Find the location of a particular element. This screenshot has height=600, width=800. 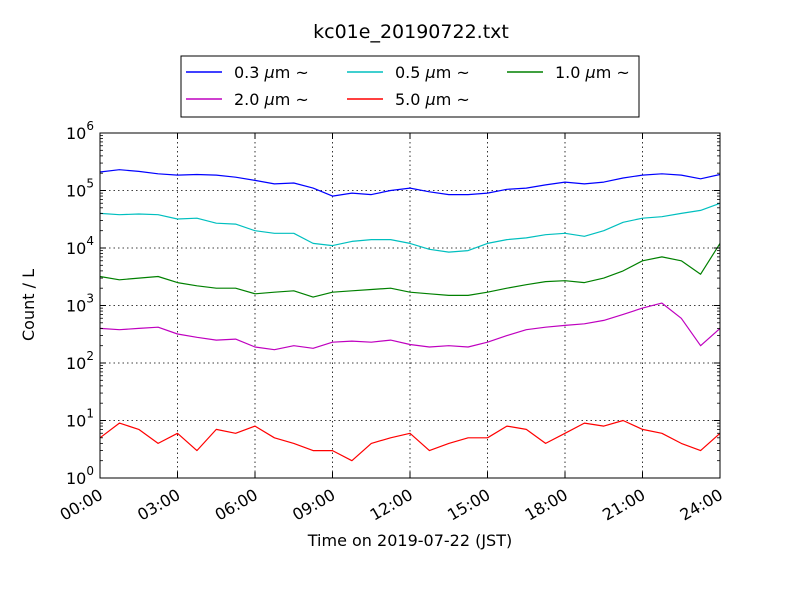

y-tick-labels: 10⁰ 10¹ 10² 10³ 10⁴ 10⁵ 10⁶ is located at coordinates (80, 303).